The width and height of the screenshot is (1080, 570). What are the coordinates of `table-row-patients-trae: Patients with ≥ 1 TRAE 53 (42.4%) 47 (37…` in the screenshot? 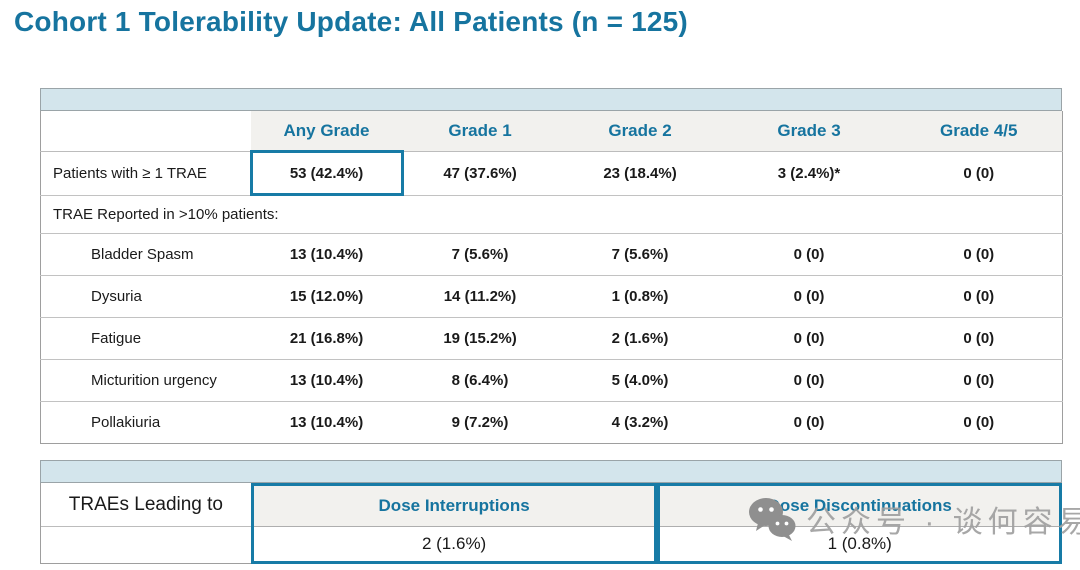 It's located at (552, 173).